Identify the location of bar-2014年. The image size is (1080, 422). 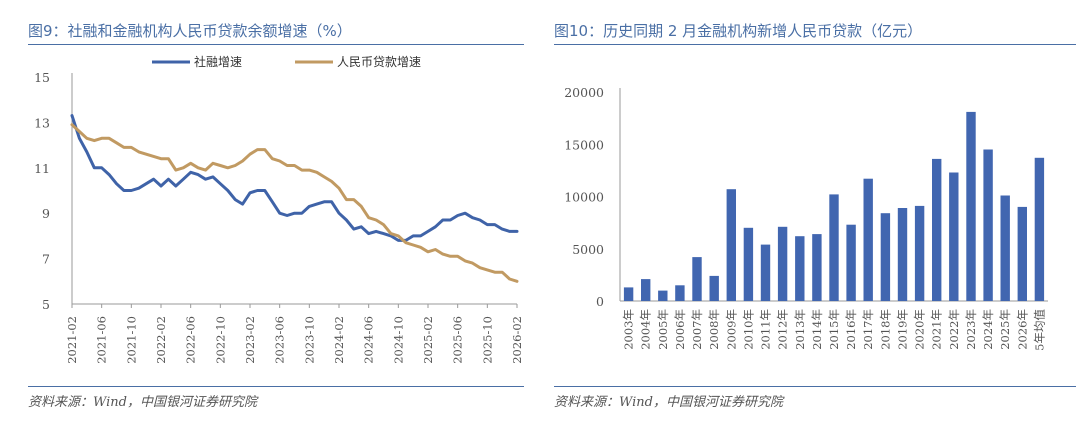
(817, 267).